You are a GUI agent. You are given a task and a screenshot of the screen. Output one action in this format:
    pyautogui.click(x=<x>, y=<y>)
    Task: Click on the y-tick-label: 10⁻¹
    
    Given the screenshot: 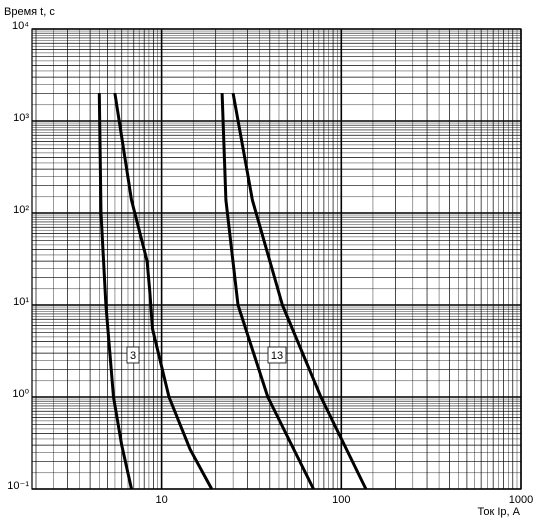 What is the action you would take?
    pyautogui.click(x=18, y=486)
    